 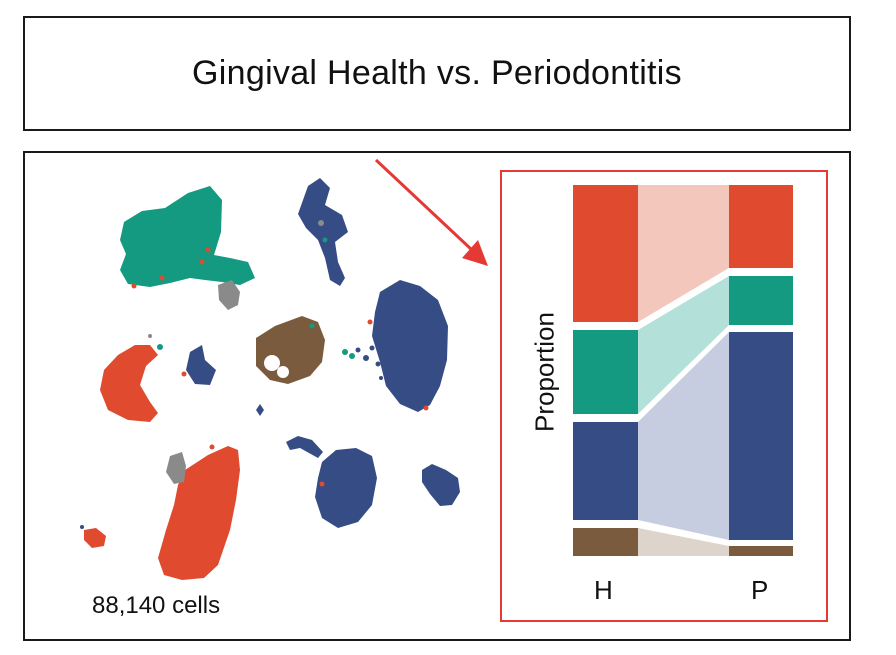 What do you see at coordinates (603, 590) in the screenshot?
I see `x-label-h: H` at bounding box center [603, 590].